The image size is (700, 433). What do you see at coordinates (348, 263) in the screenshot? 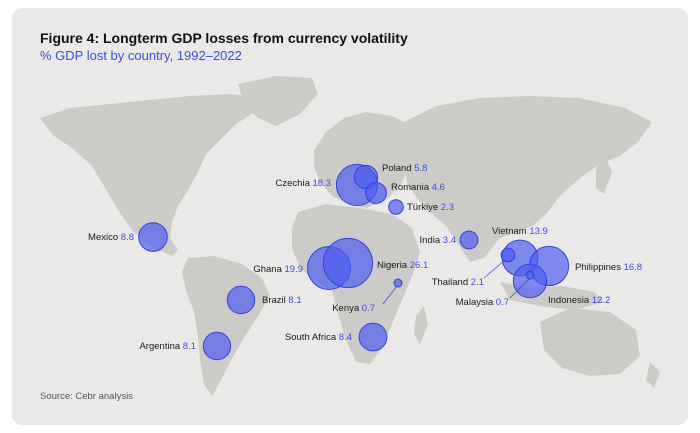
I see `bubble-nigeria` at bounding box center [348, 263].